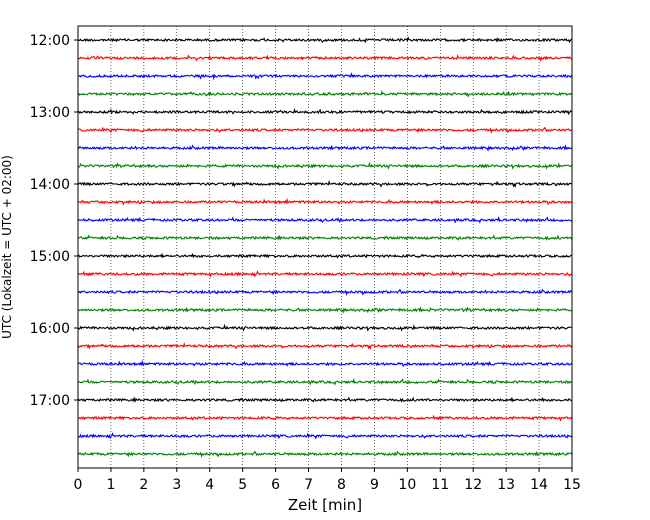 The height and width of the screenshot is (520, 650). What do you see at coordinates (440, 485) in the screenshot?
I see `x-tick-label: 11` at bounding box center [440, 485].